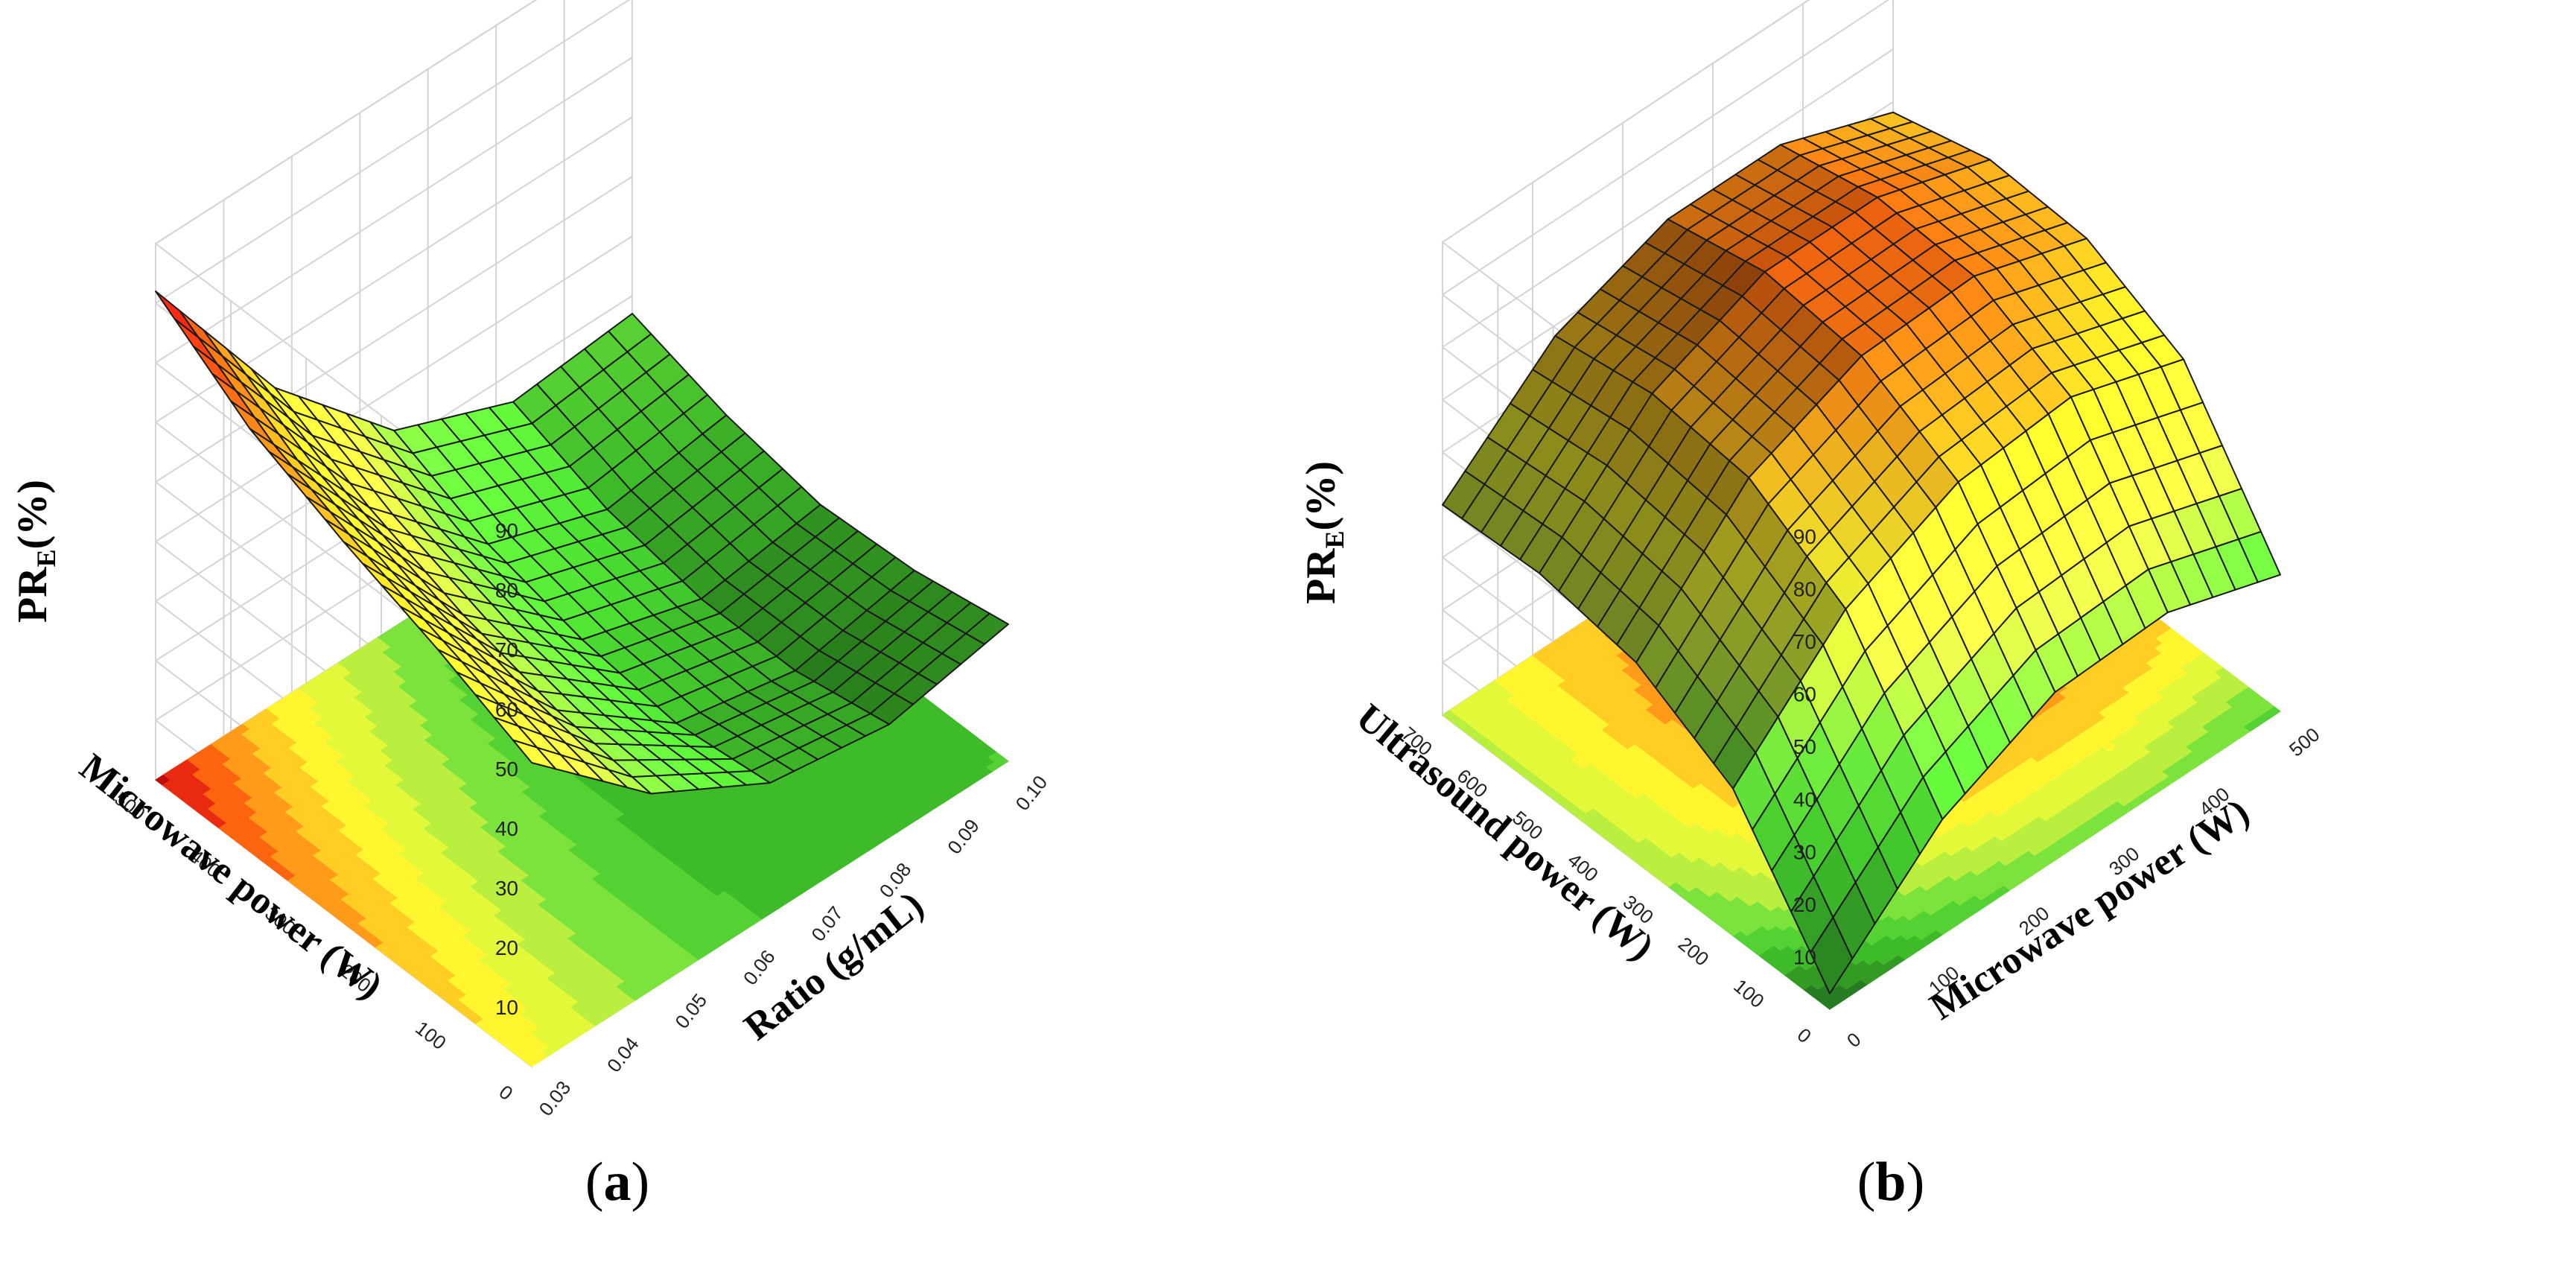  I want to click on y-tick-label: 200, so click(1694, 952).